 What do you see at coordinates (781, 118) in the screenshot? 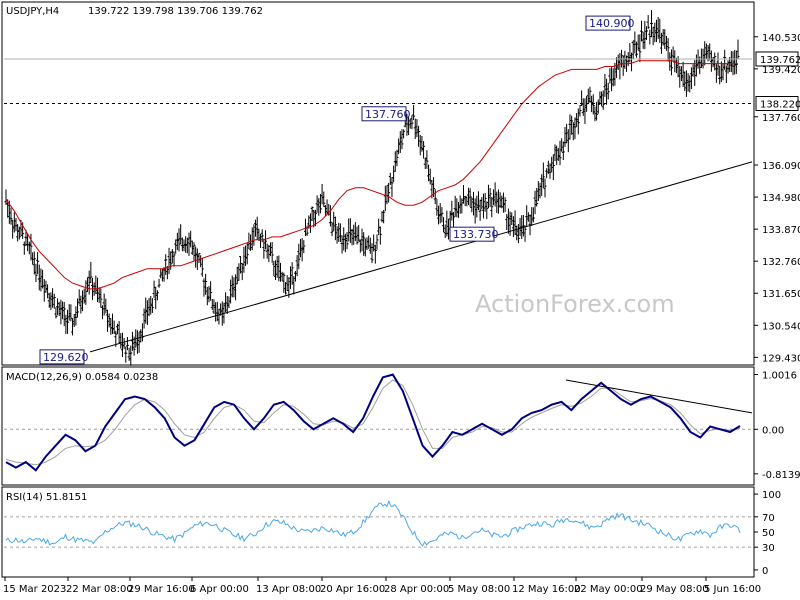
I see `price-ytick-label: 137.760` at bounding box center [781, 118].